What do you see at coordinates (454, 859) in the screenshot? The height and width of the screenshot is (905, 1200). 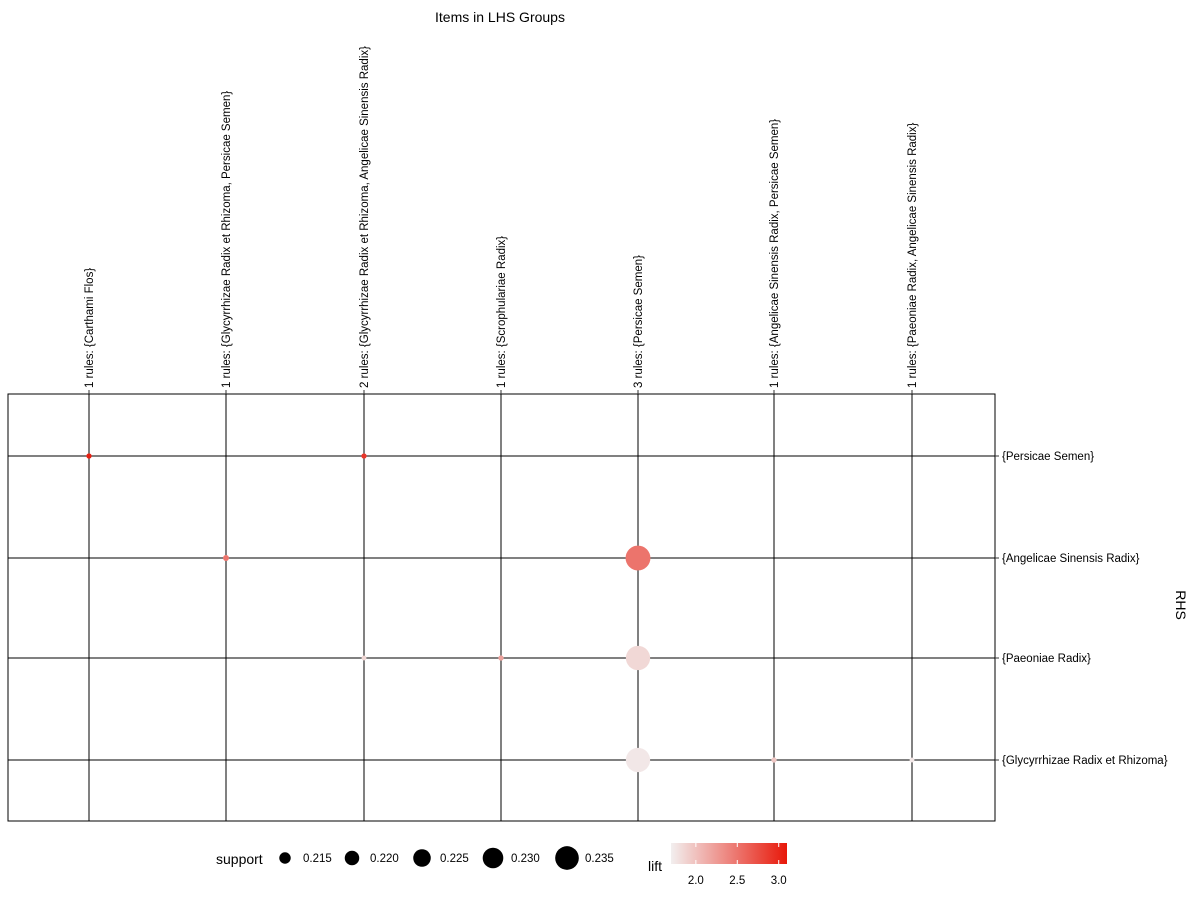 I see `support-legend-label-2: 0.225` at bounding box center [454, 859].